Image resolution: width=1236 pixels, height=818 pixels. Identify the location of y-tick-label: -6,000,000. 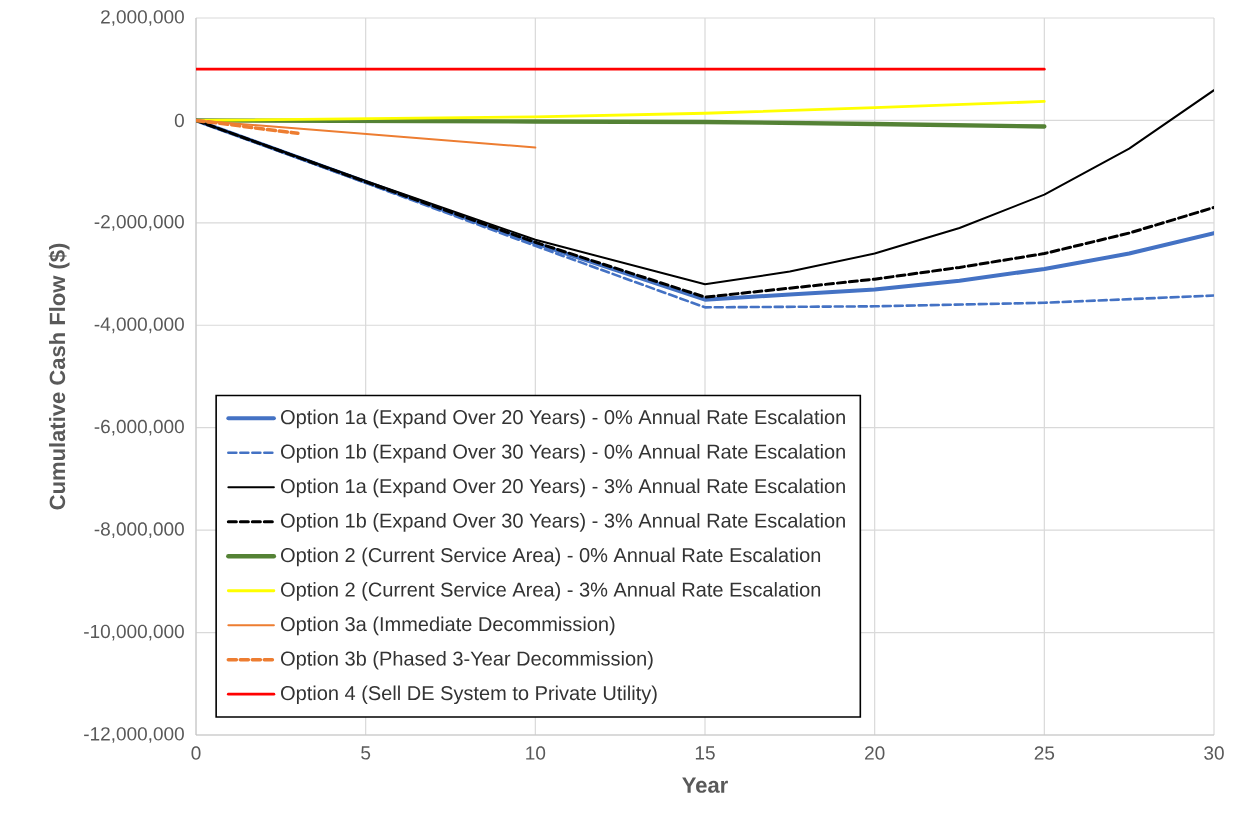
(139, 427).